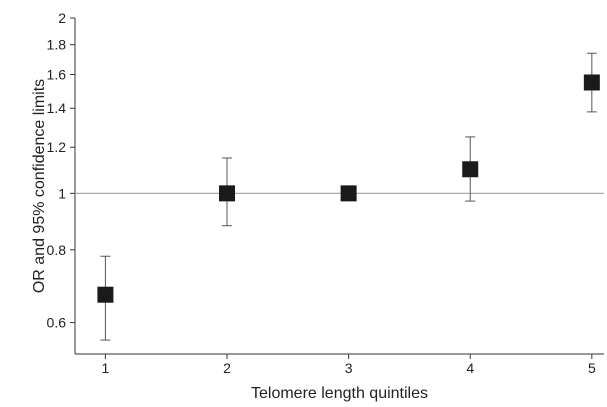  Describe the element at coordinates (62, 18) in the screenshot. I see `y-tick-label: 2` at that location.